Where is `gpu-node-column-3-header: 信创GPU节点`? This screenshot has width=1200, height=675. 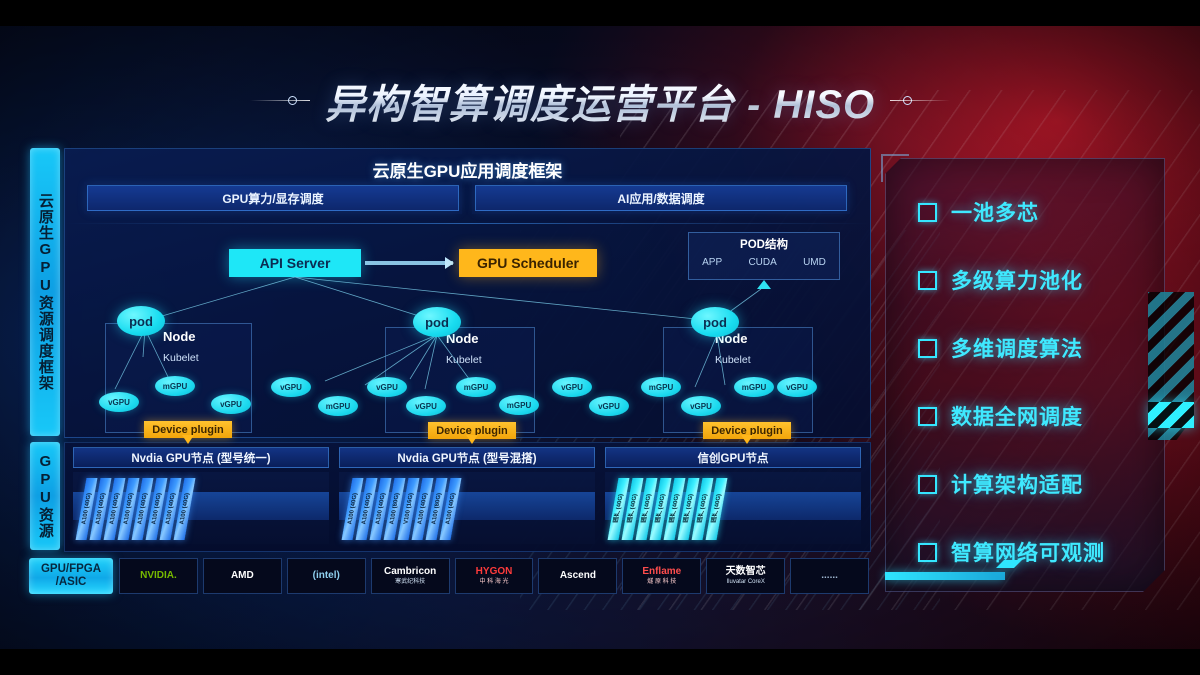 gpu-node-column-3-header: 信创GPU节点 is located at coordinates (733, 457).